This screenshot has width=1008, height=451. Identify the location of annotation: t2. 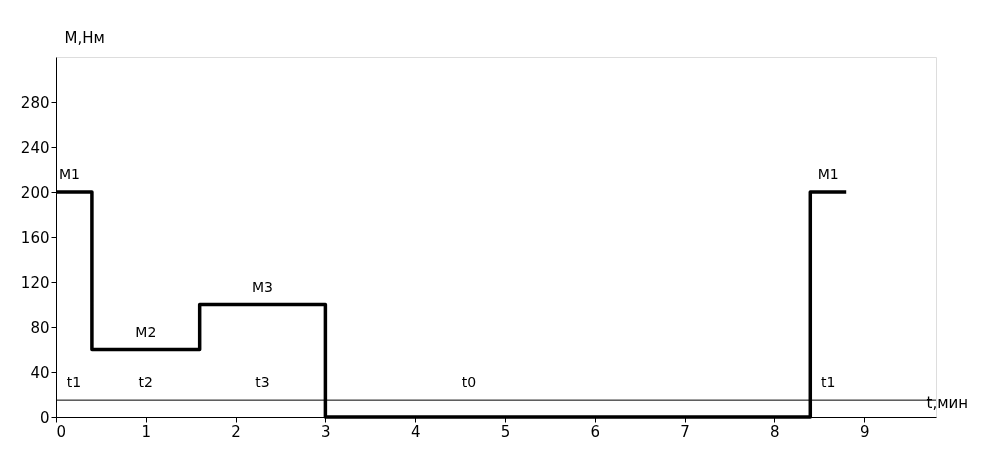
(145, 382).